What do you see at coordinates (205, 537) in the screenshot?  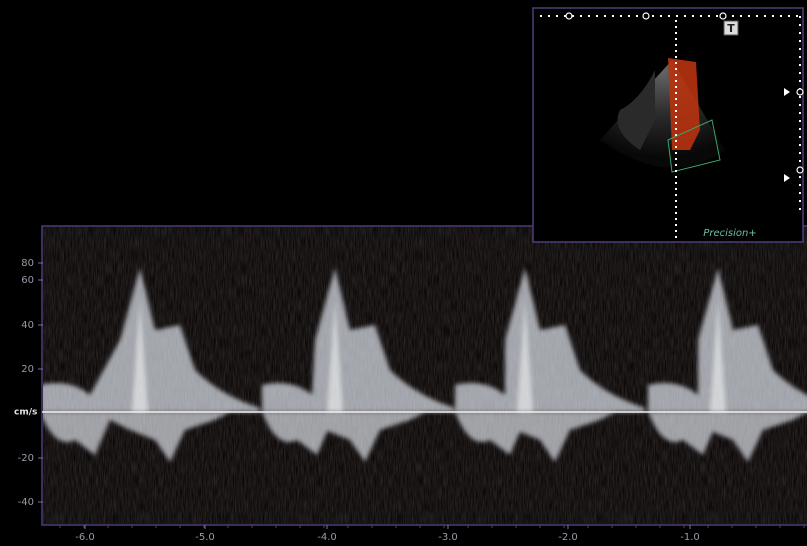 I see `time-tick-label: -5.0` at bounding box center [205, 537].